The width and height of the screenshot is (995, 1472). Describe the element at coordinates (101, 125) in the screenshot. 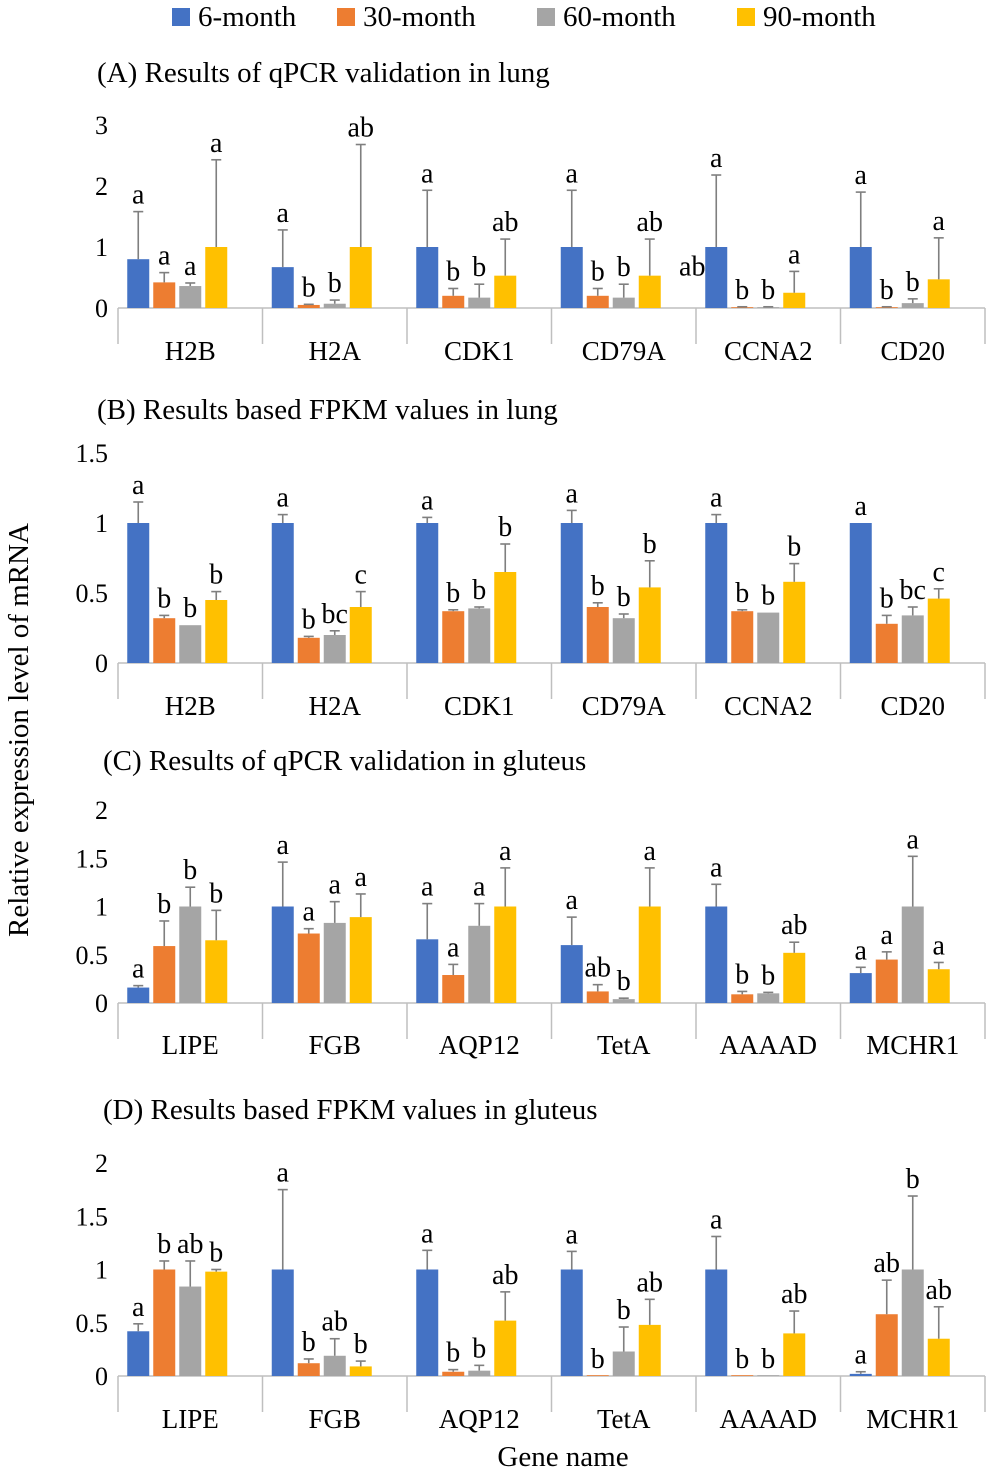

I see `y-tick-label: 3` at that location.